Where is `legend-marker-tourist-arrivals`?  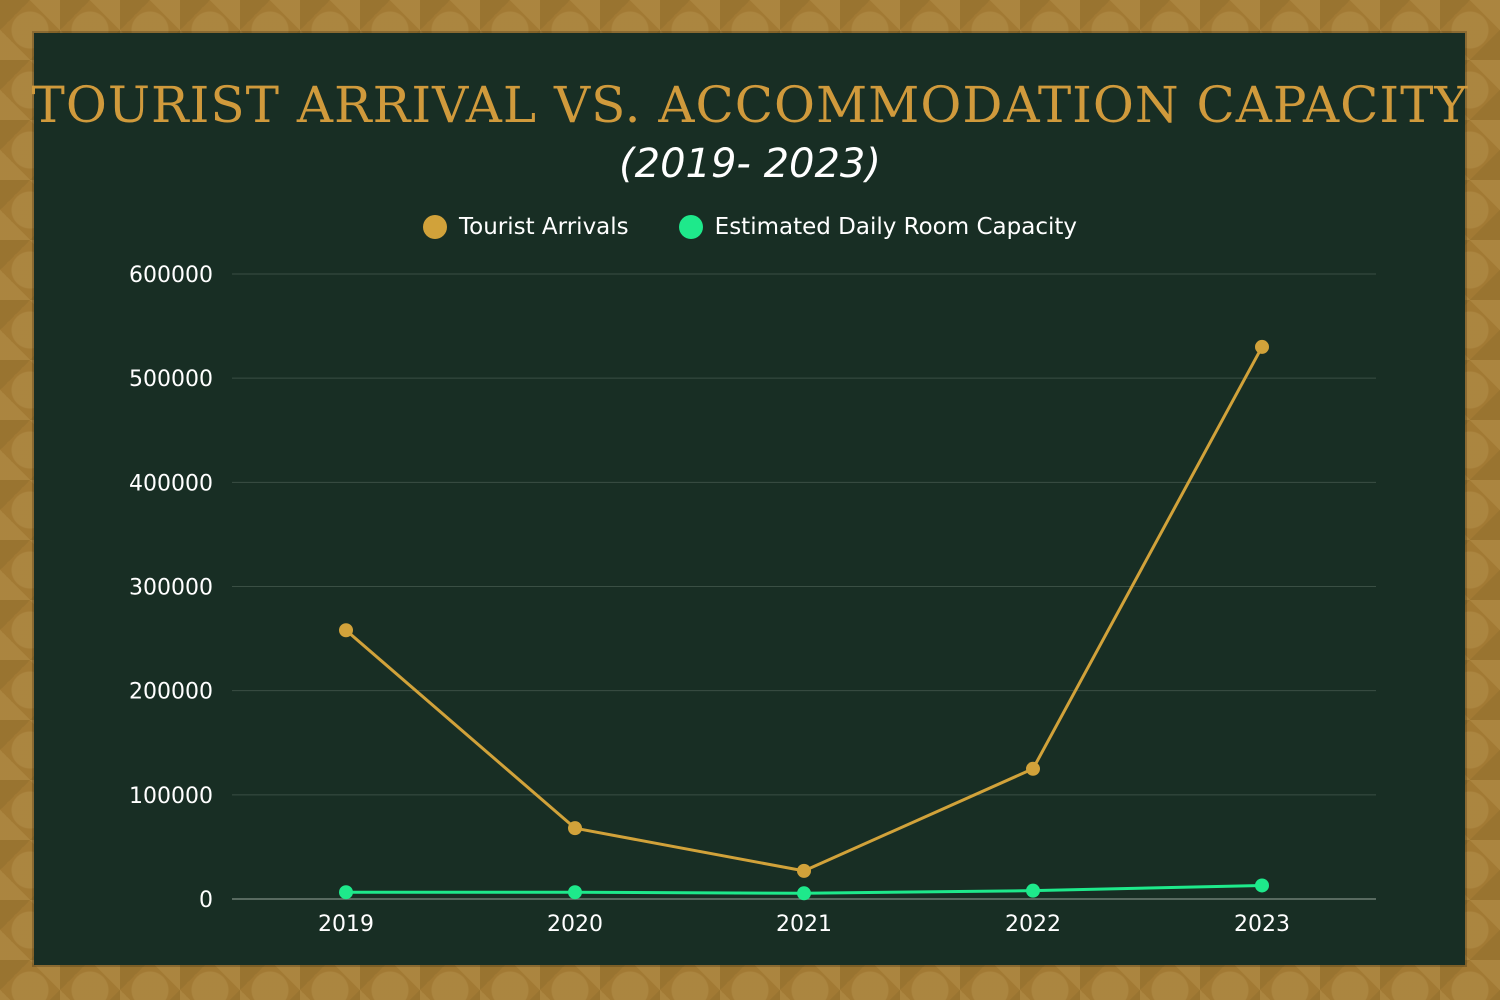
legend-marker-tourist-arrivals is located at coordinates (434, 227).